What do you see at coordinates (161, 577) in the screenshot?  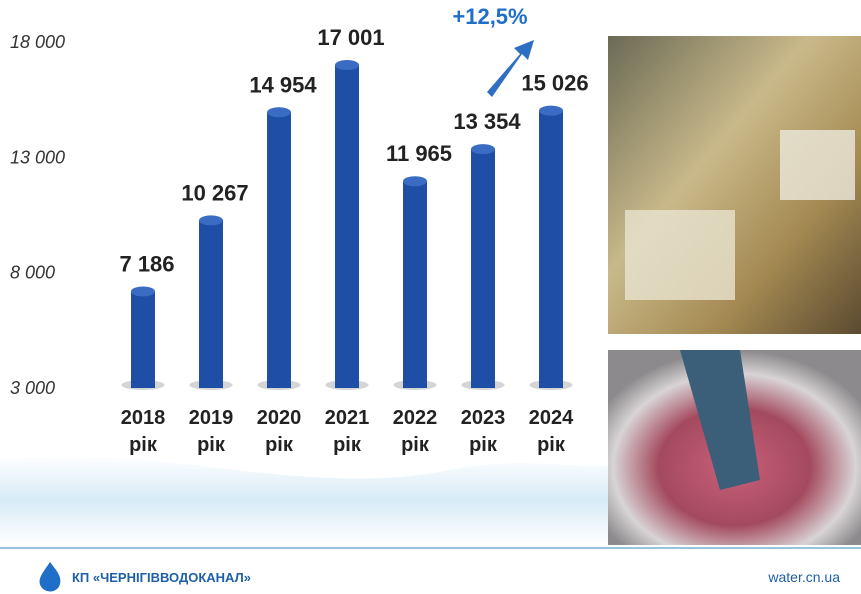 I see `footer-org: КП «ЧЕРНІГІВВОДОКАНАЛ»` at bounding box center [161, 577].